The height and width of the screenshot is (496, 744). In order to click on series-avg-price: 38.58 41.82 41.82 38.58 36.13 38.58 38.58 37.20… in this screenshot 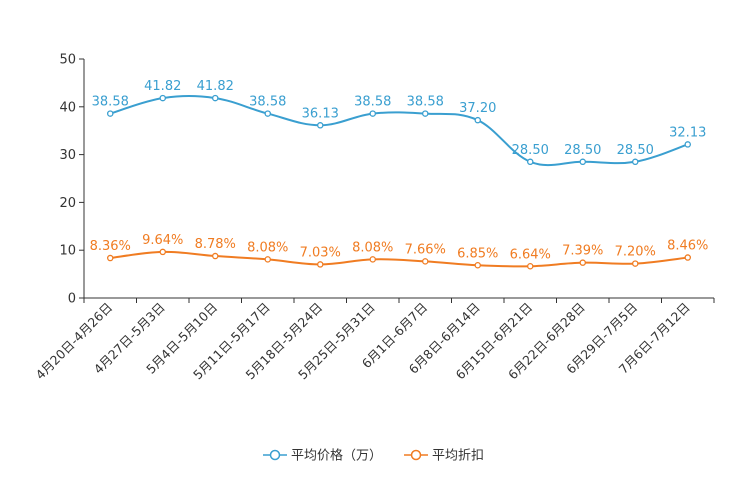, I will do `click(399, 123)`.